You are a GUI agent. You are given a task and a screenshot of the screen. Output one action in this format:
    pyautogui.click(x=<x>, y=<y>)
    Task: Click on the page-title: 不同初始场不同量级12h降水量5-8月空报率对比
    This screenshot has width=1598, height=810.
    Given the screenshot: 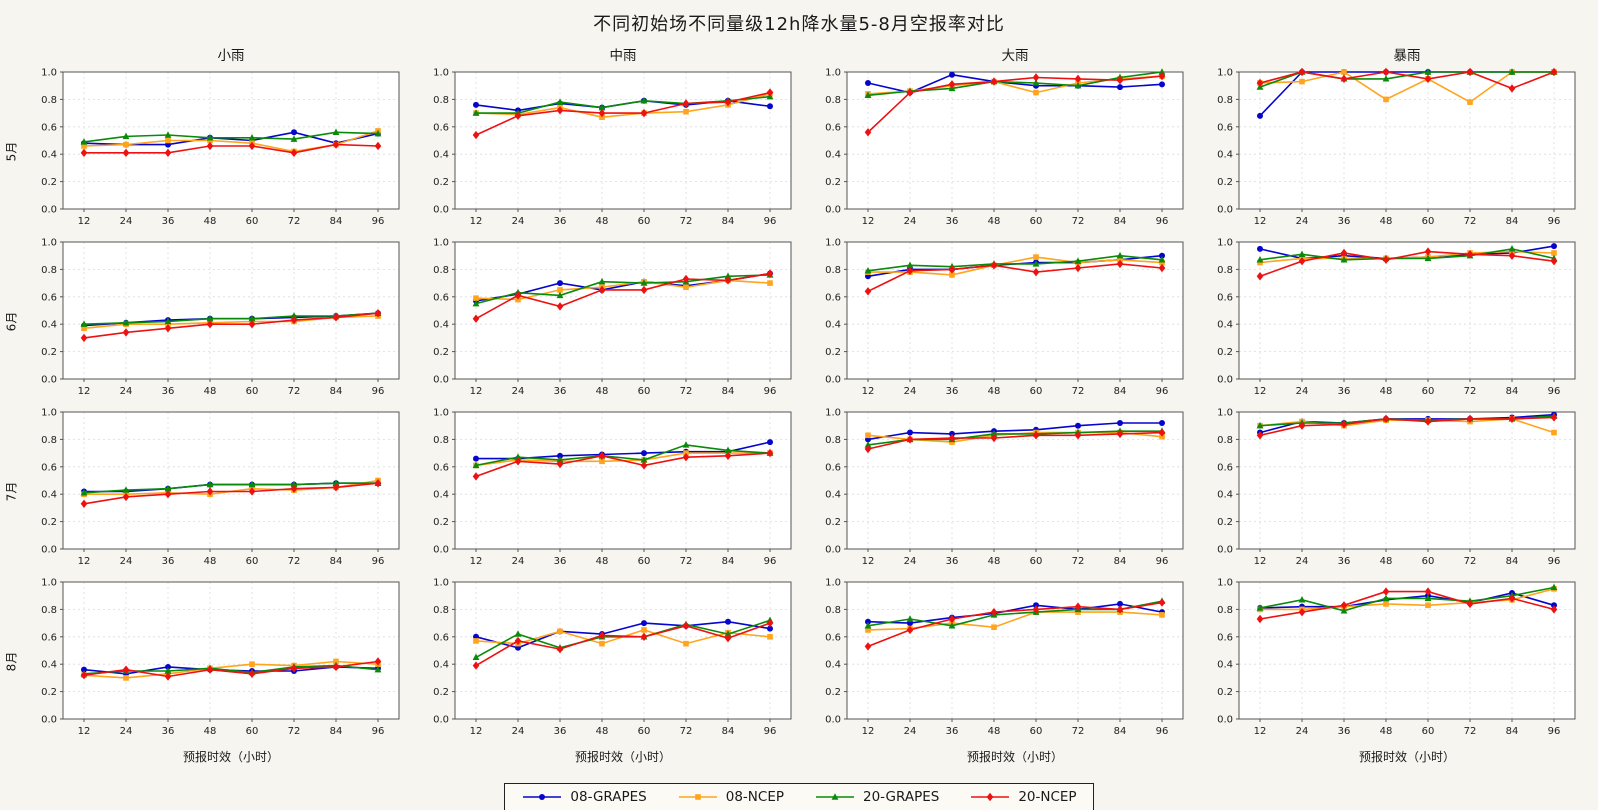 What is the action you would take?
    pyautogui.click(x=799, y=24)
    